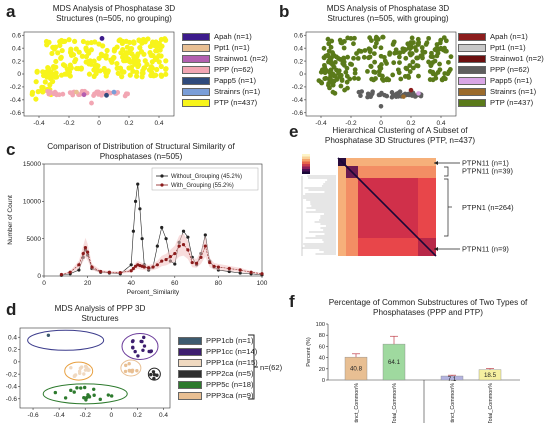  I want to click on y-axis-label: Number of Count, so click(10, 220).